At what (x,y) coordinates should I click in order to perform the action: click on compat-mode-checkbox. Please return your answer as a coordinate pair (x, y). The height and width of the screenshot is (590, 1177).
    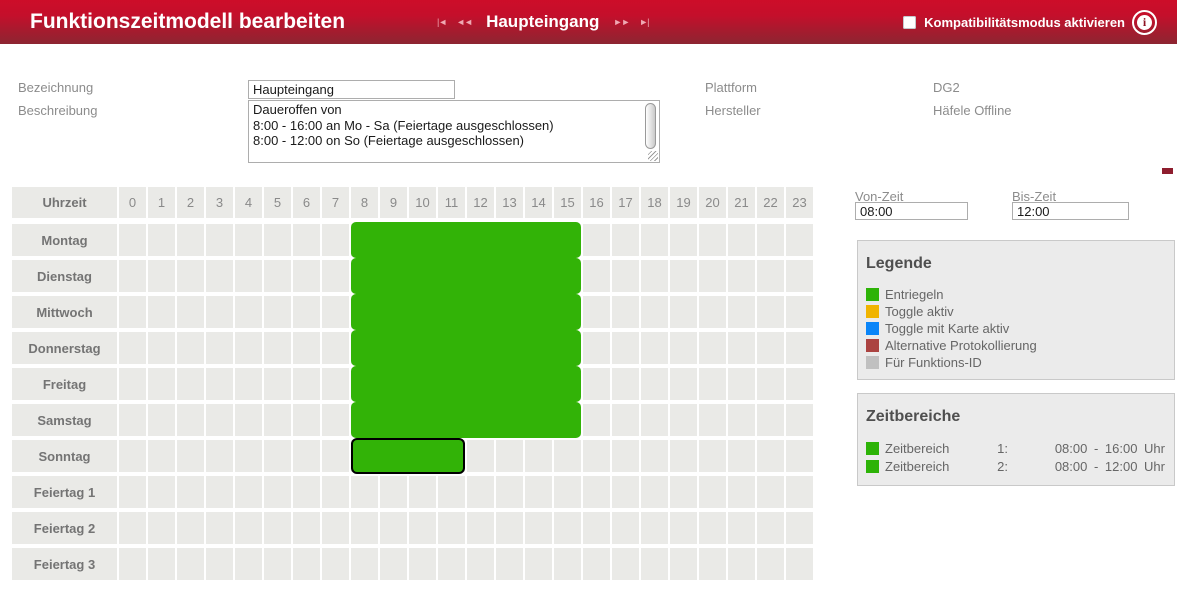
    Looking at the image, I should click on (910, 22).